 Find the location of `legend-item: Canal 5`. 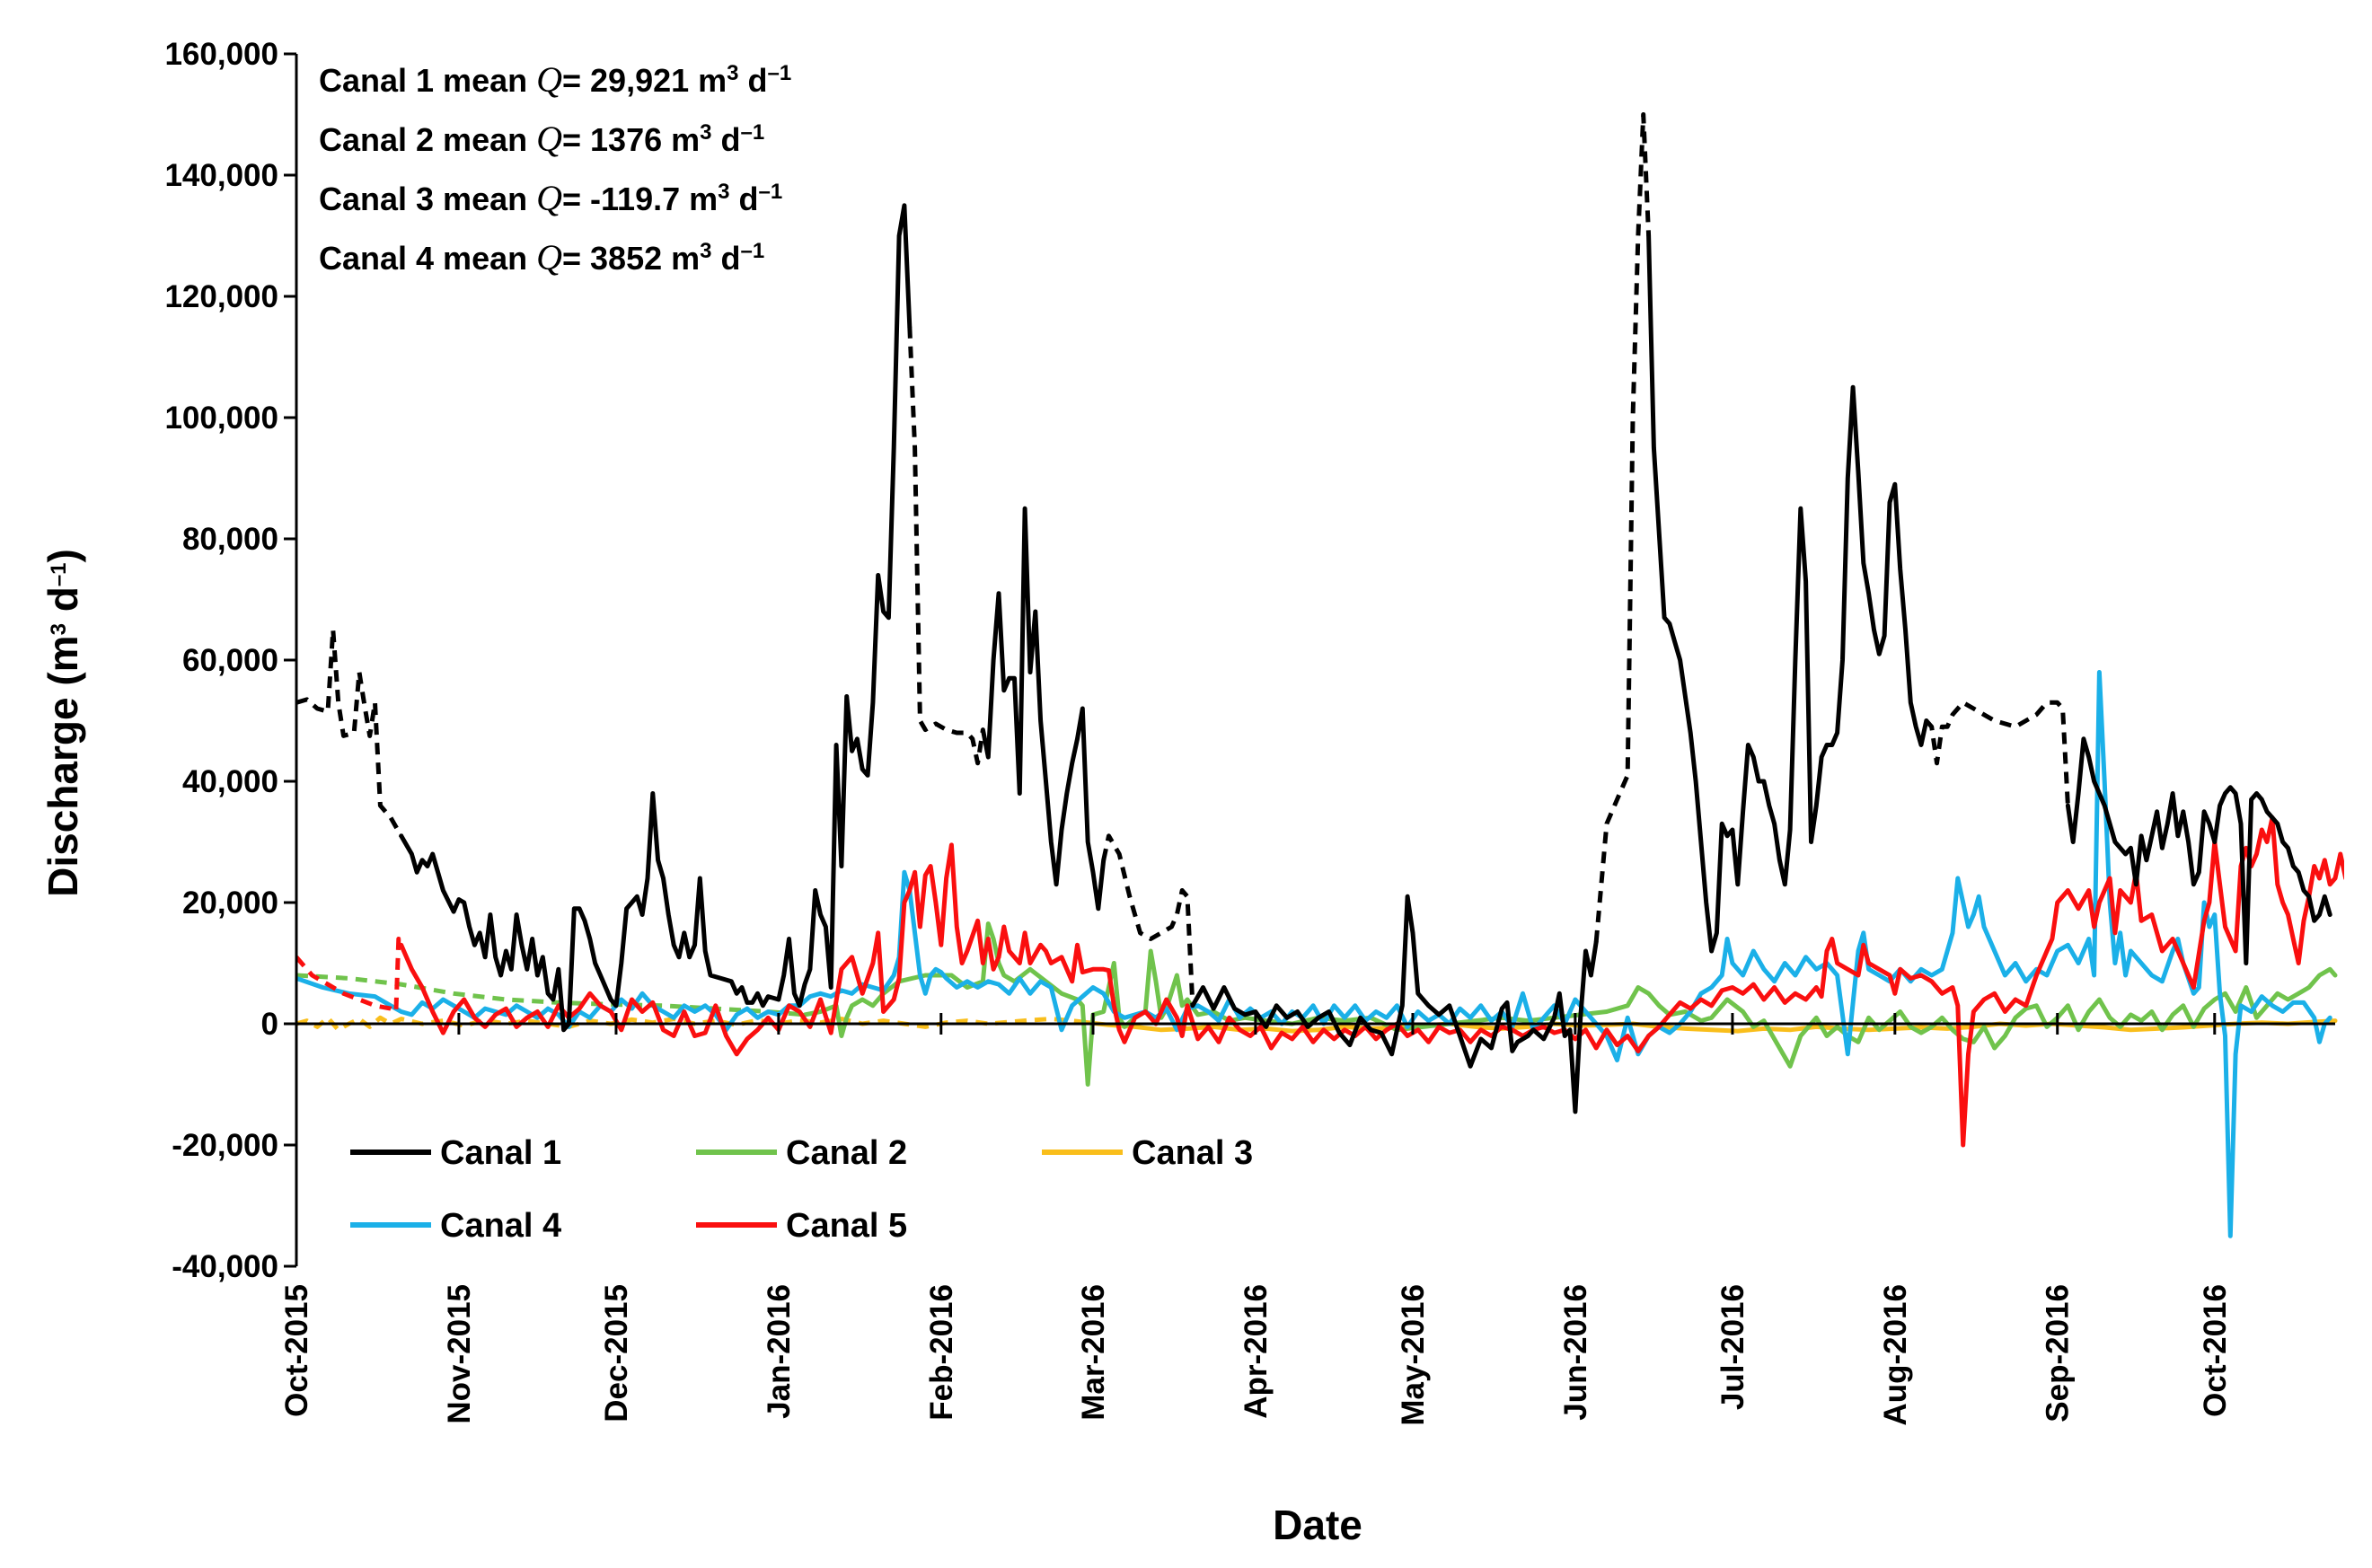

legend-item: Canal 5 is located at coordinates (801, 1226).